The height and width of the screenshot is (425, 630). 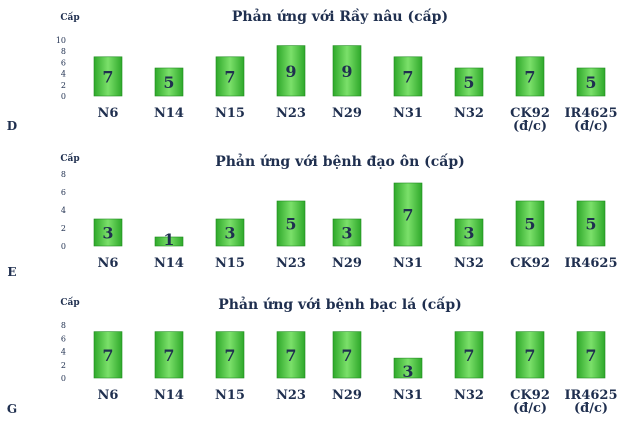 What do you see at coordinates (12, 409) in the screenshot?
I see `panel-label: G` at bounding box center [12, 409].